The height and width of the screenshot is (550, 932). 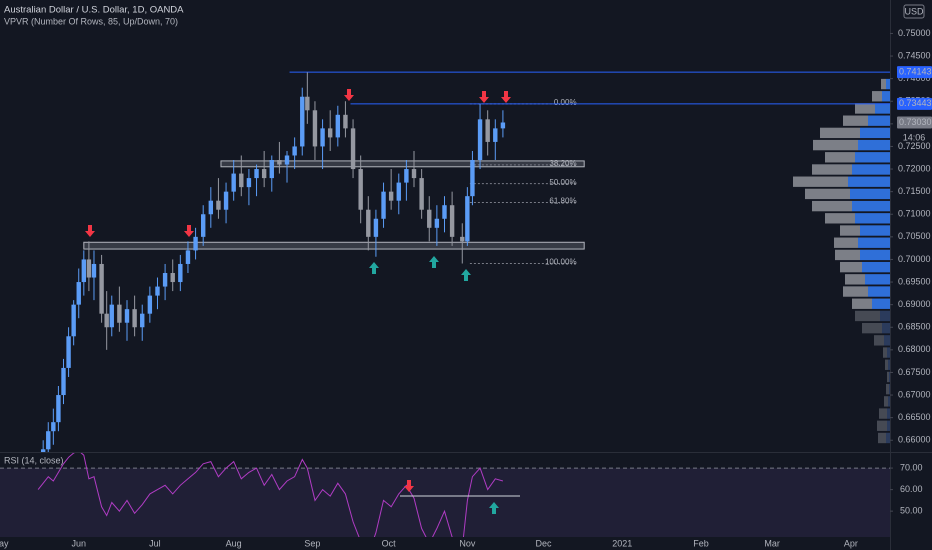 What do you see at coordinates (914, 55) in the screenshot?
I see `y-tick-label: 0.74500` at bounding box center [914, 55].